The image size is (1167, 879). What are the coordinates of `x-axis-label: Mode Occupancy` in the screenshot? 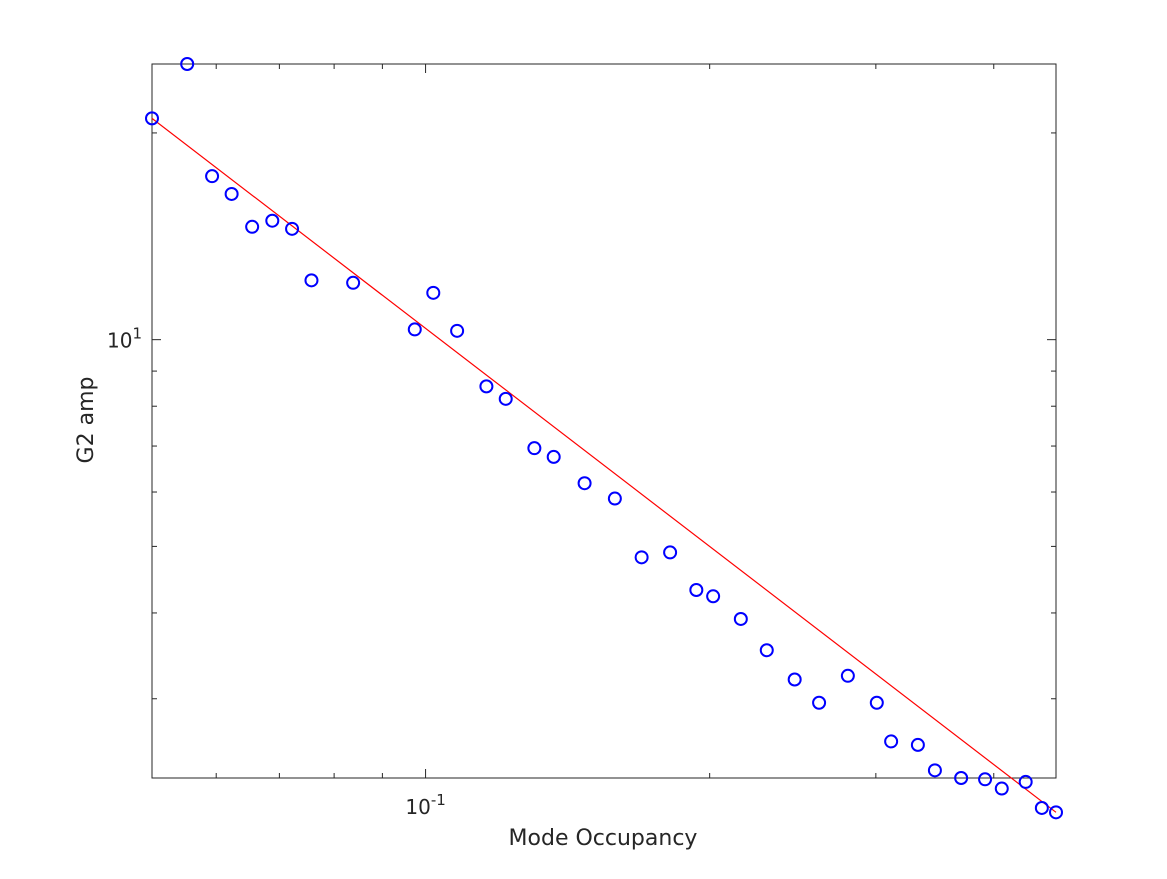 It's located at (603, 838).